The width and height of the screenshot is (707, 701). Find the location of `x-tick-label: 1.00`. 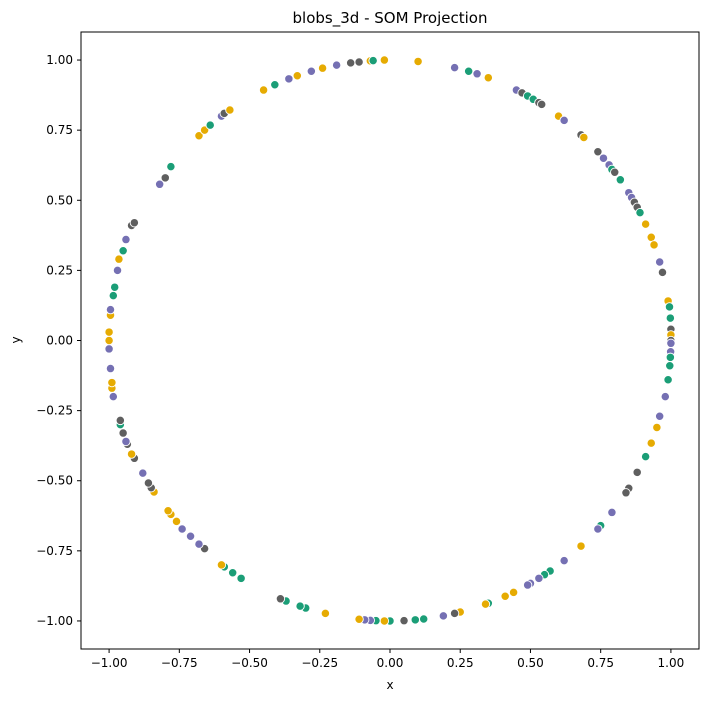

x-tick-label: 1.00 is located at coordinates (671, 663).